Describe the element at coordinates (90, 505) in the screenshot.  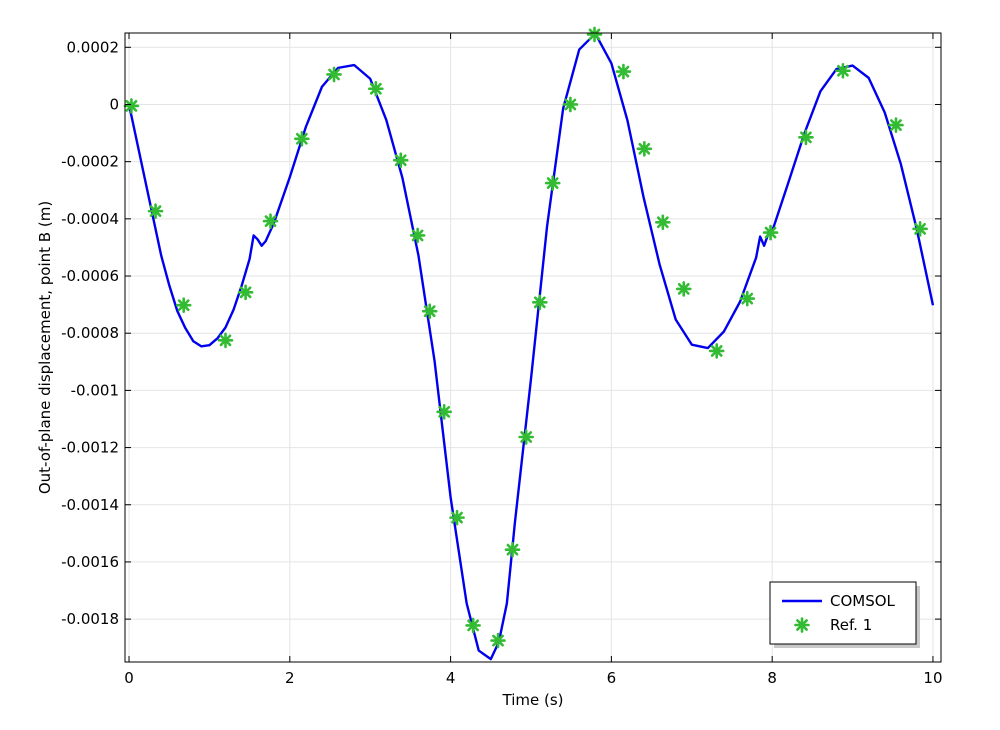
I see `y-tick-label: -0.0014` at that location.